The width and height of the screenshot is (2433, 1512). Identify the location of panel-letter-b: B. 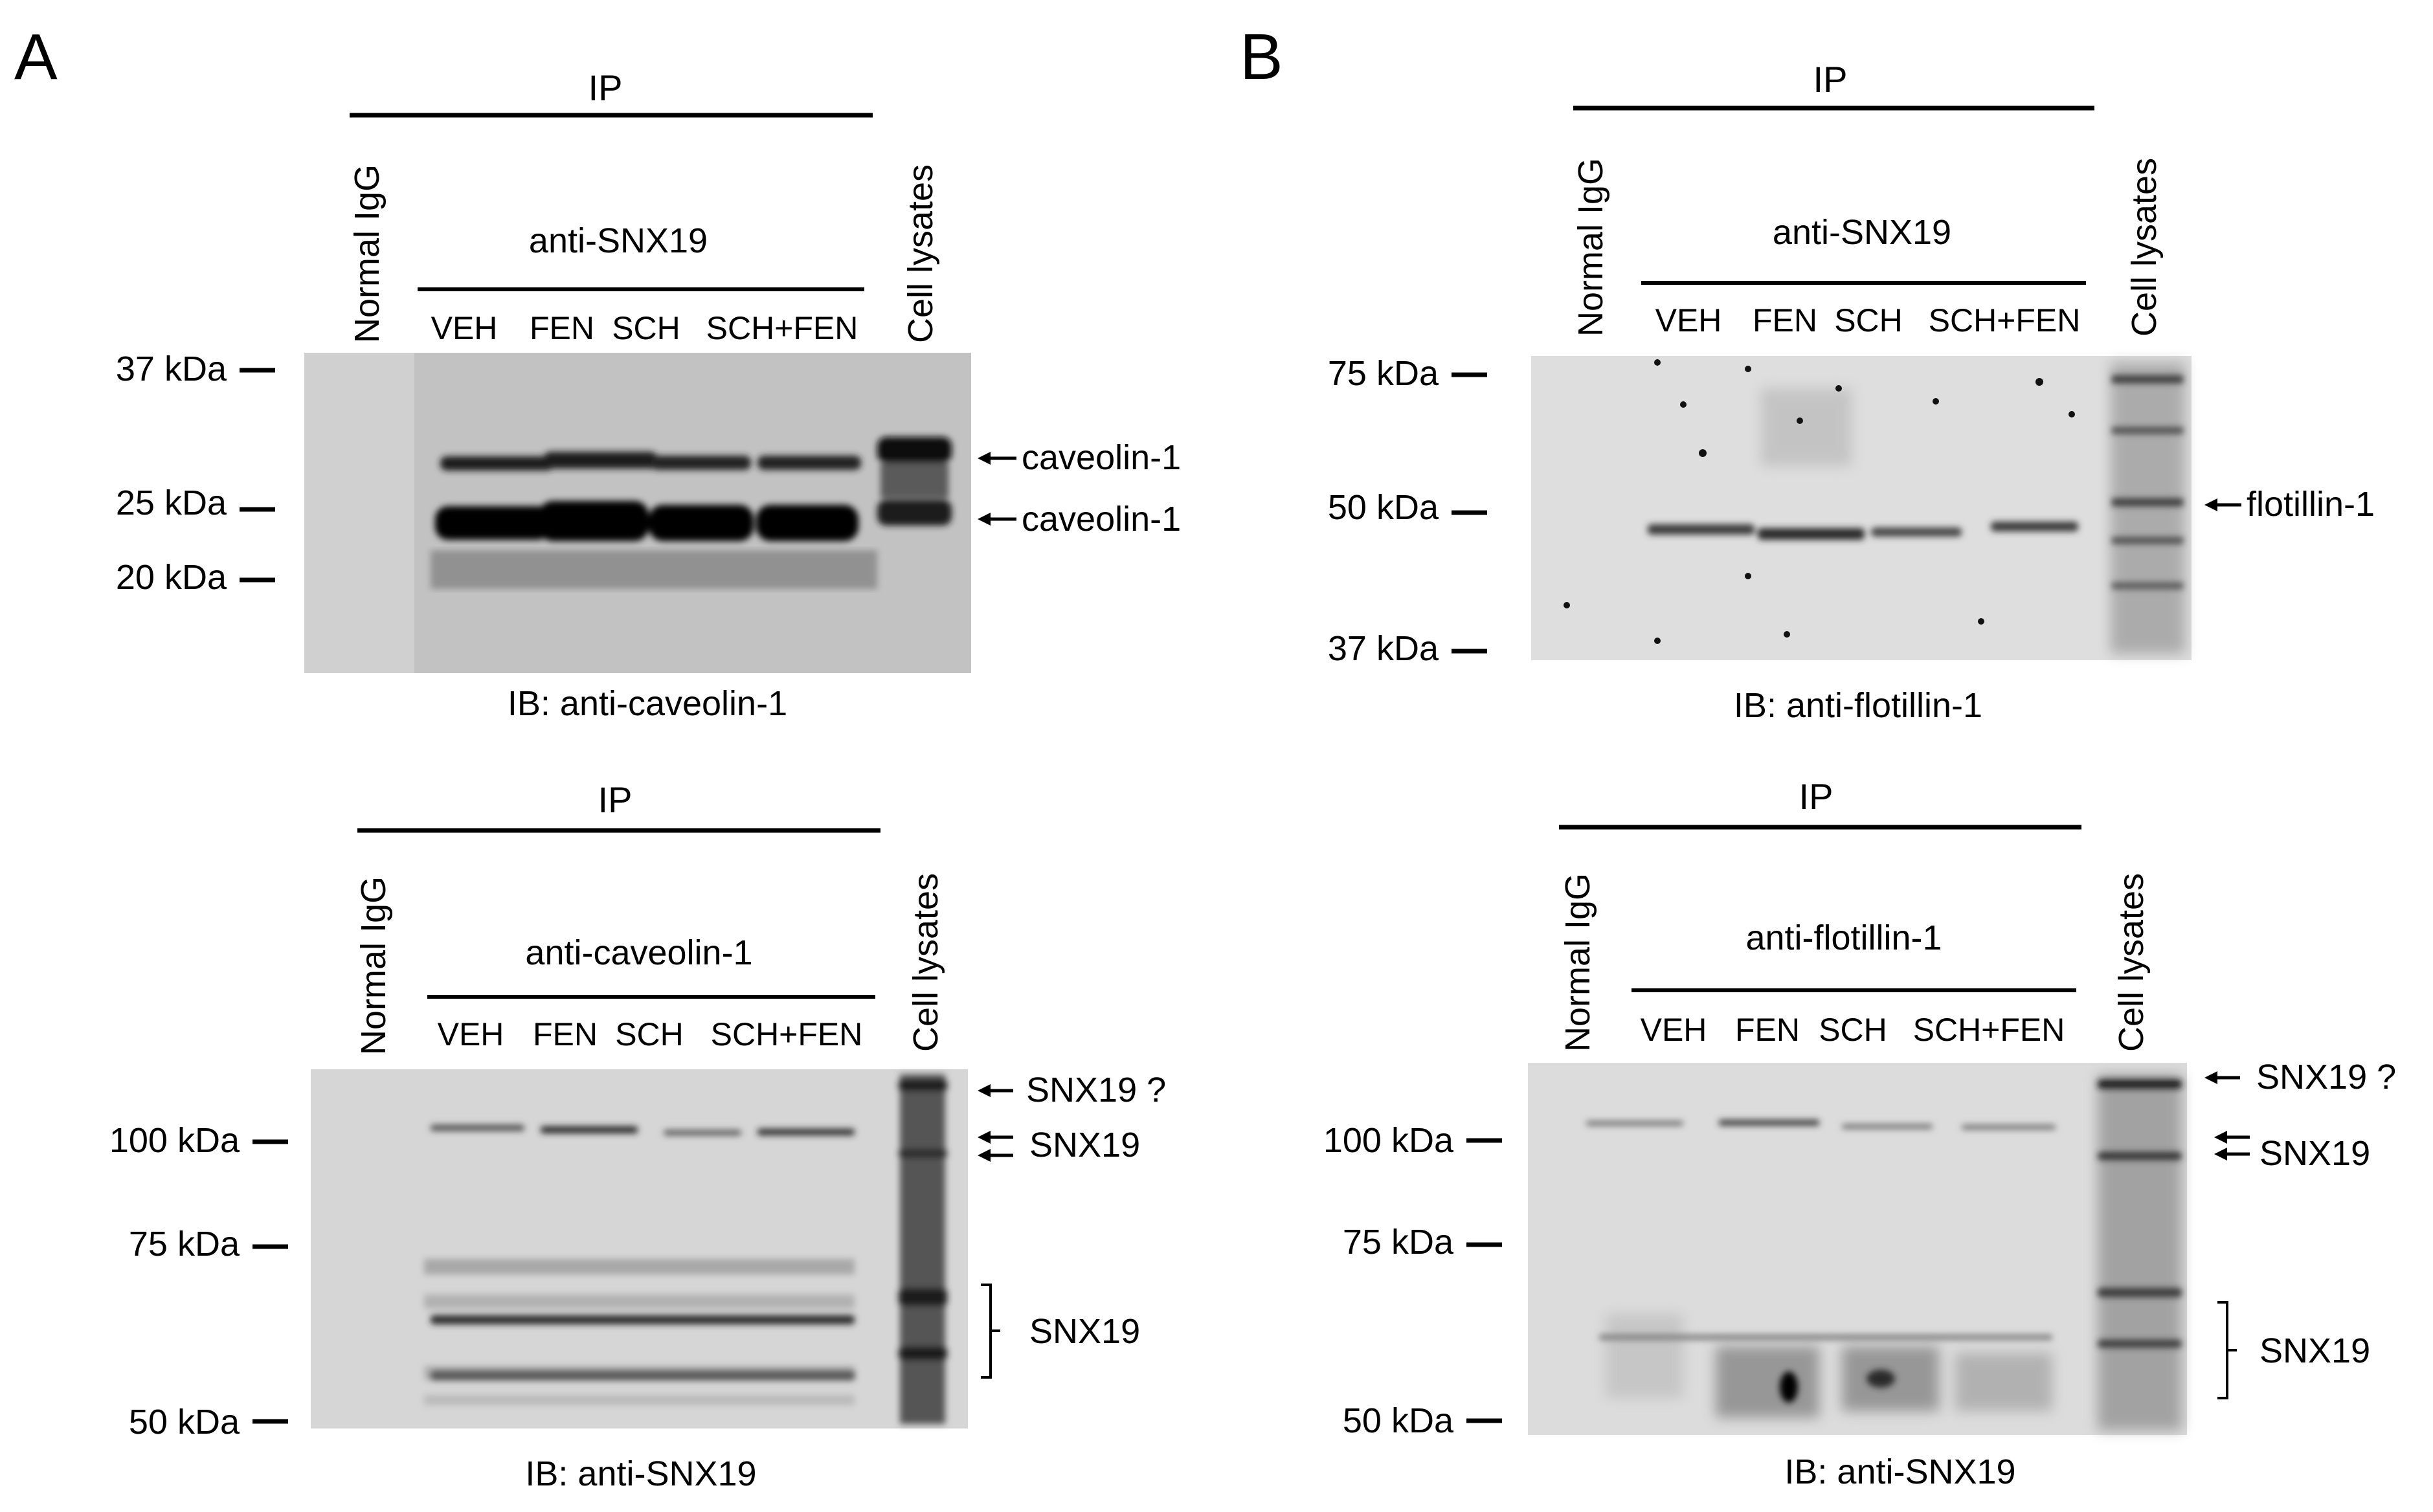
(1261, 57).